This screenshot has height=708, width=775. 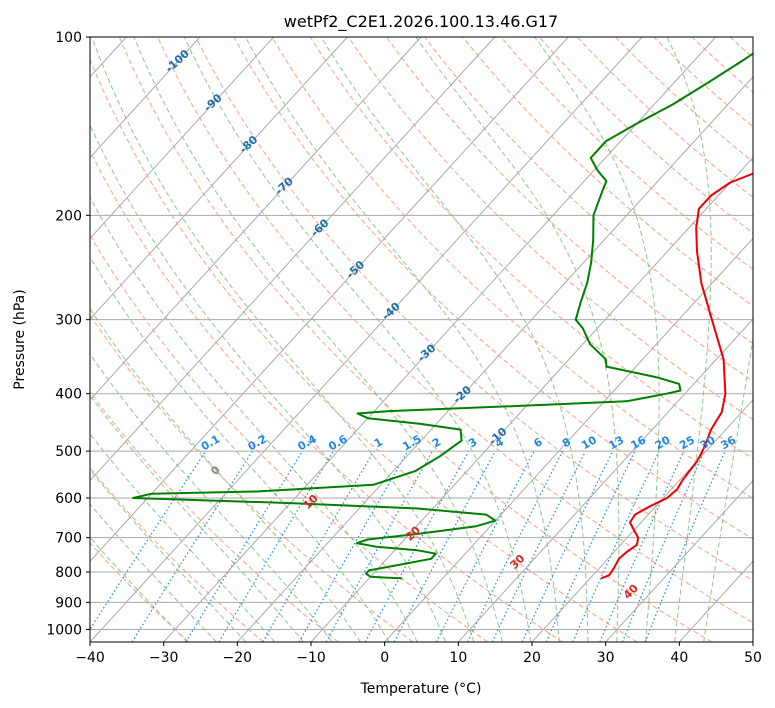 What do you see at coordinates (238, 658) in the screenshot?
I see `x-tick-label: −20` at bounding box center [238, 658].